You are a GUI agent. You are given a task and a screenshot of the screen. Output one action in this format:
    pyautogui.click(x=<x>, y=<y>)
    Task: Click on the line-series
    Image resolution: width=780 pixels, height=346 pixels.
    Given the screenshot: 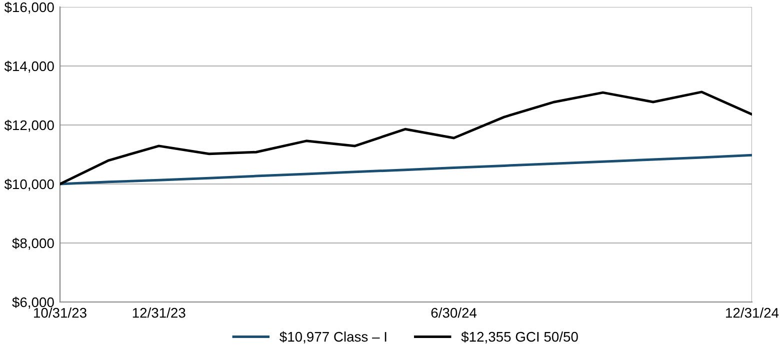 What is the action you would take?
    pyautogui.click(x=406, y=170)
    